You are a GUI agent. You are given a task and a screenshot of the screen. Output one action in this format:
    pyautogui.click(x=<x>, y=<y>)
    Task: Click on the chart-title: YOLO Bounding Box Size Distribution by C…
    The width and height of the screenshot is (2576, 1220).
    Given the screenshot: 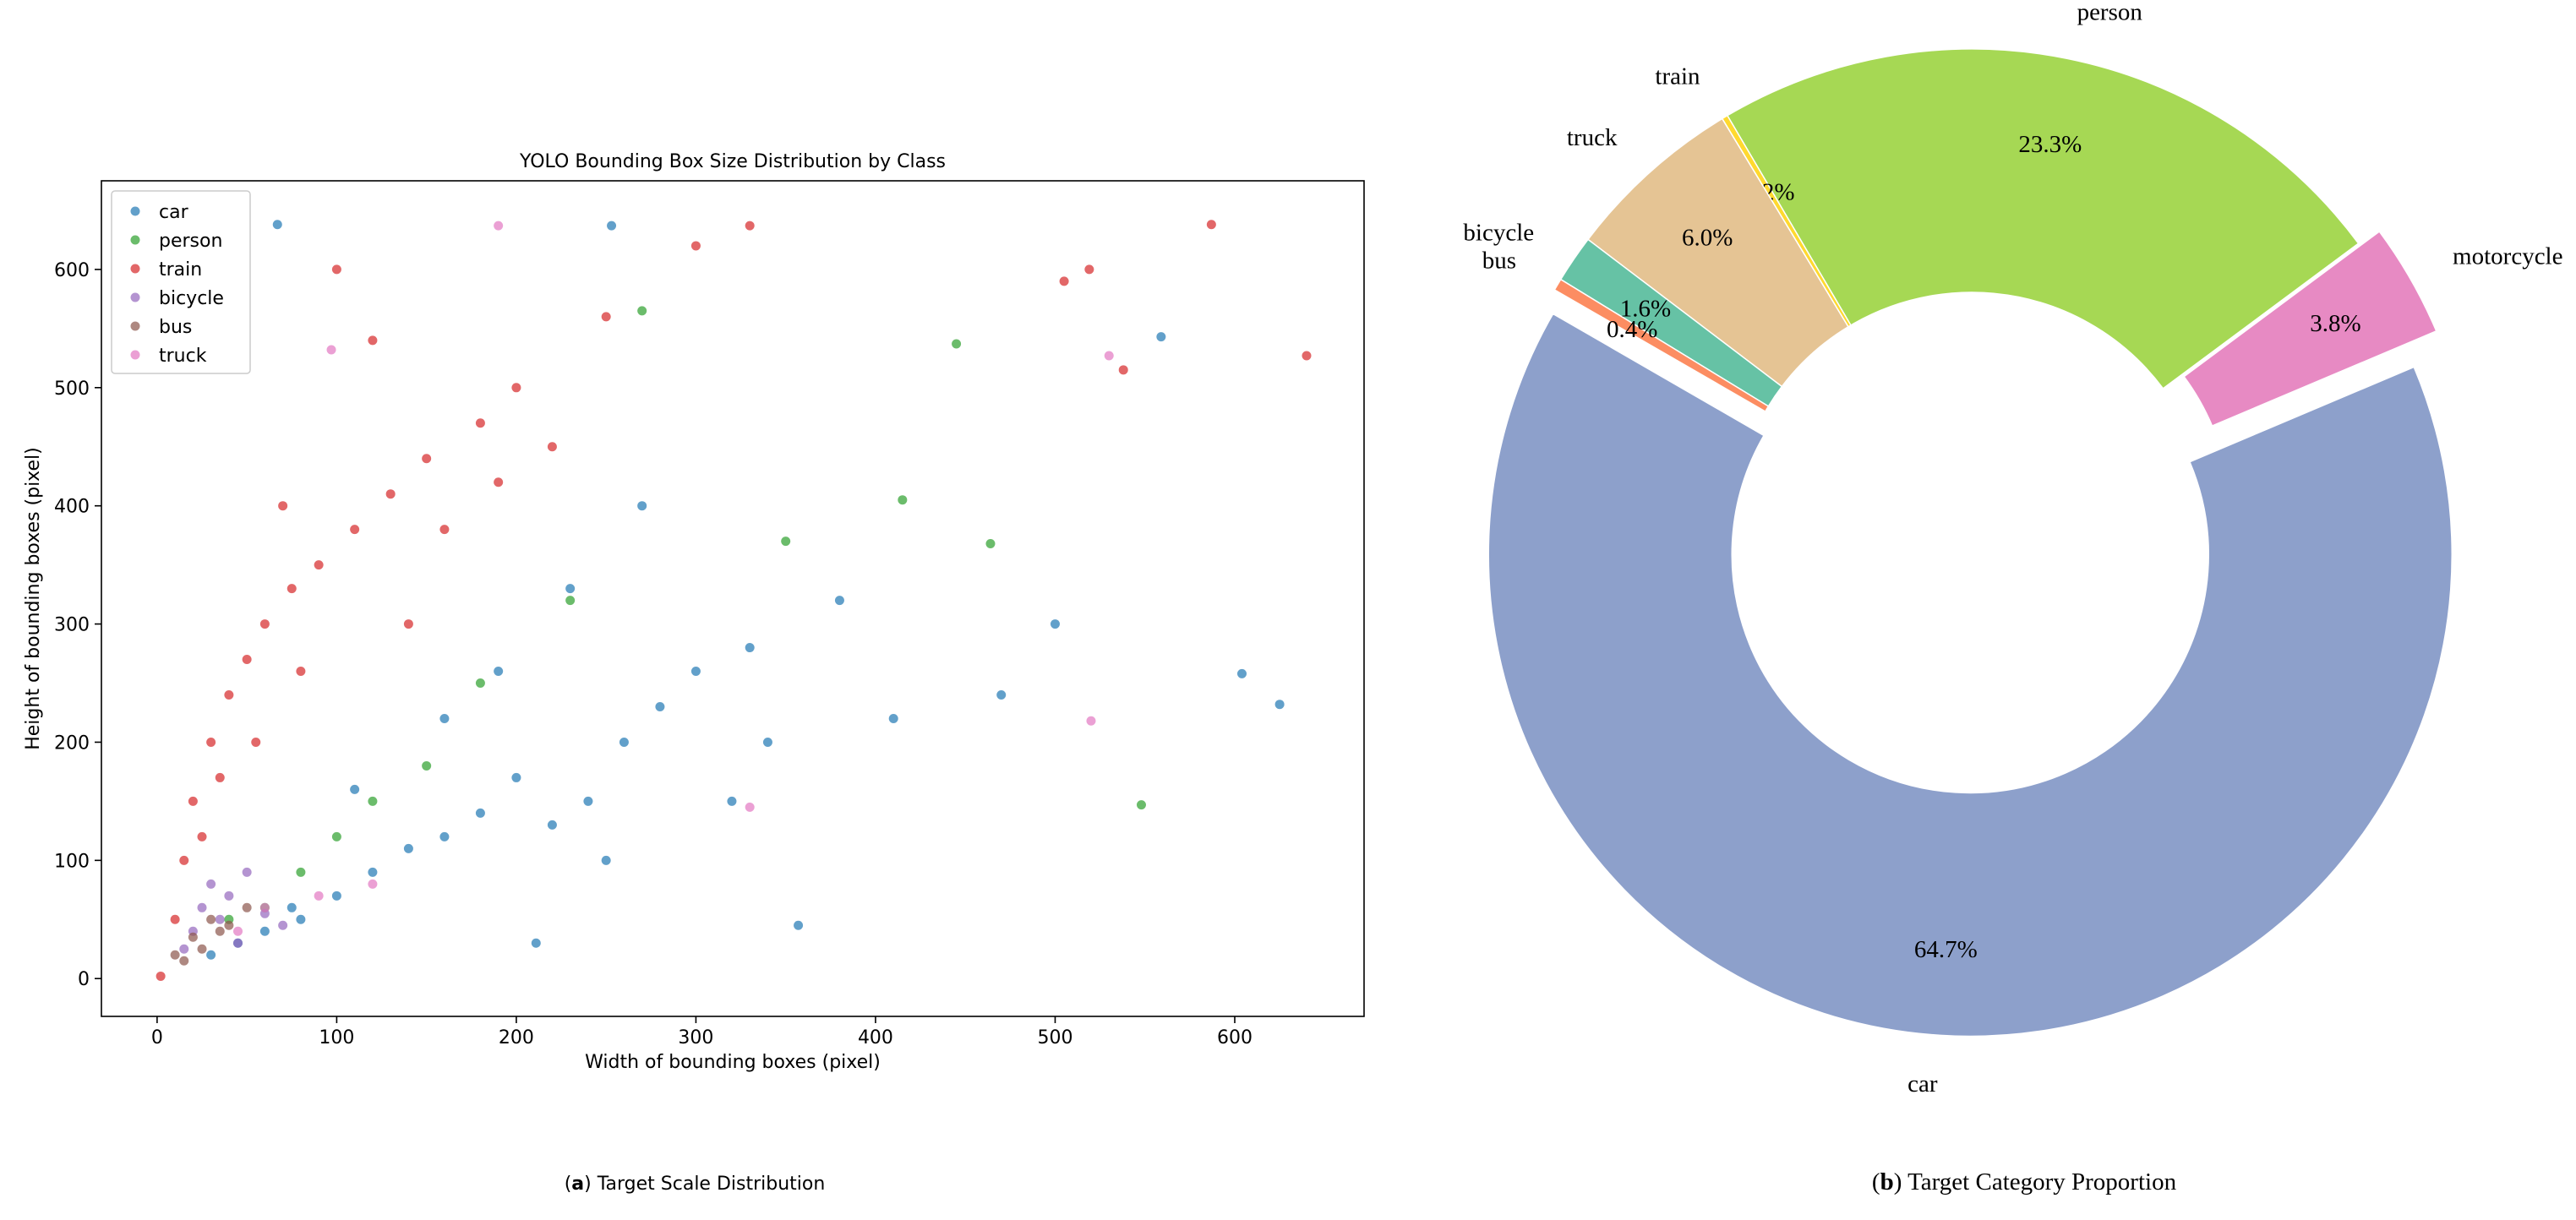 What is the action you would take?
    pyautogui.click(x=732, y=161)
    